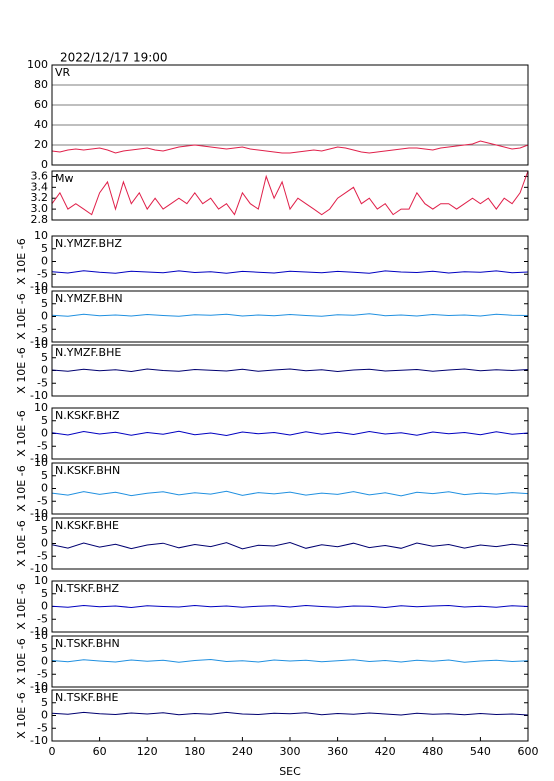 Image resolution: width=554 pixels, height=781 pixels. What do you see at coordinates (88, 352) in the screenshot?
I see `panel-label: N.YMZF.BHE` at bounding box center [88, 352].